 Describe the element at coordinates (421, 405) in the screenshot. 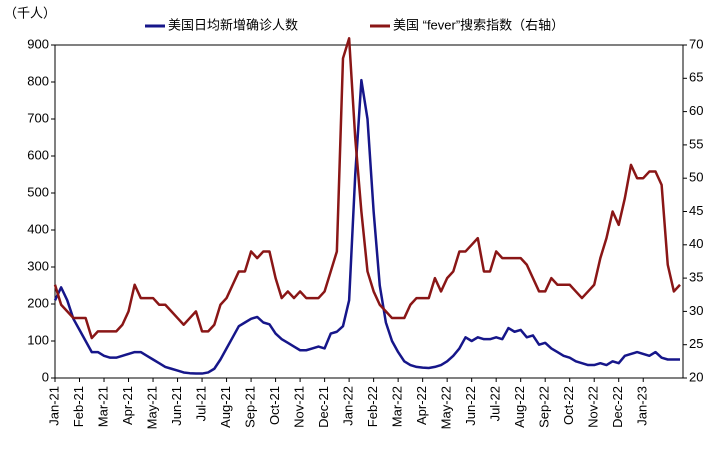

I see `x-tick-label: Apr-22` at that location.